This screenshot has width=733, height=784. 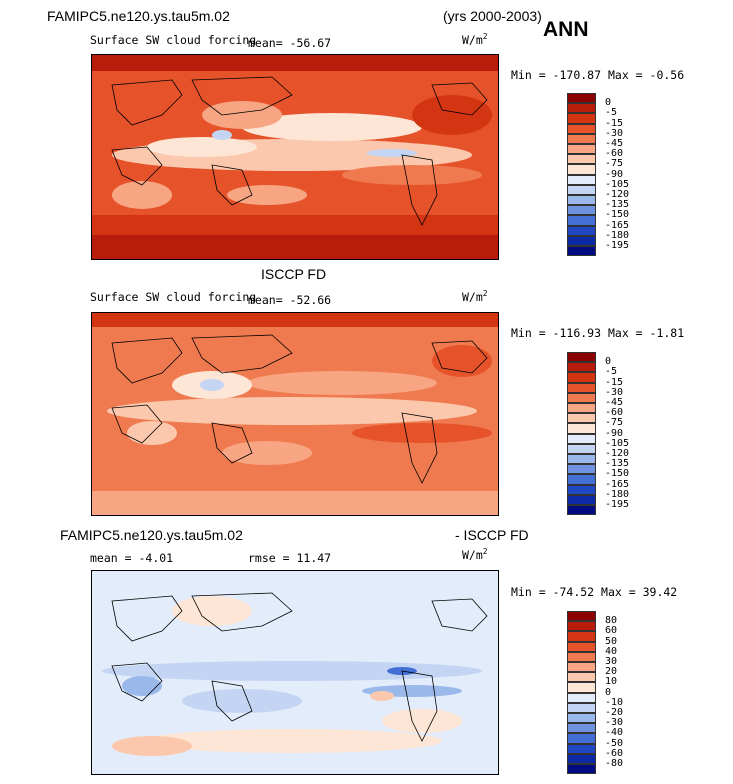 What do you see at coordinates (611, 621) in the screenshot?
I see `colorbar-label: 80` at bounding box center [611, 621].